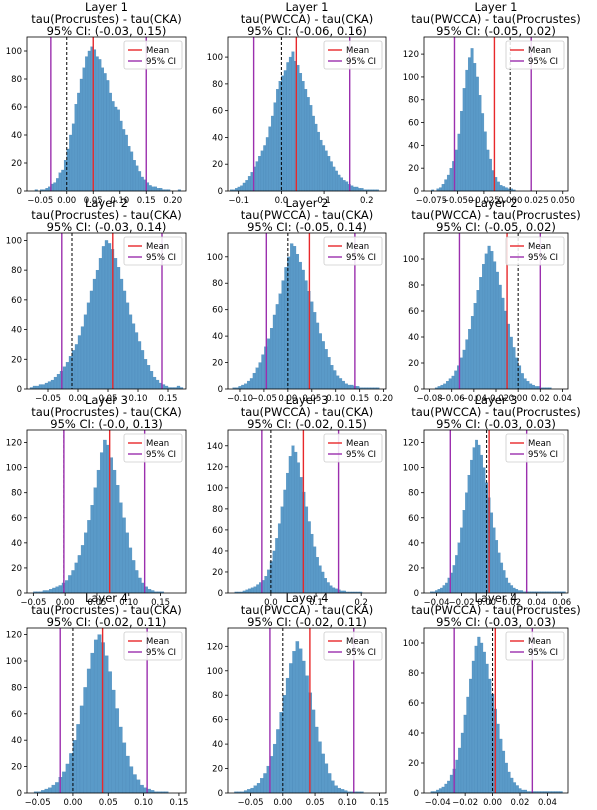  I want to click on axes-frame, so click(106, 710).